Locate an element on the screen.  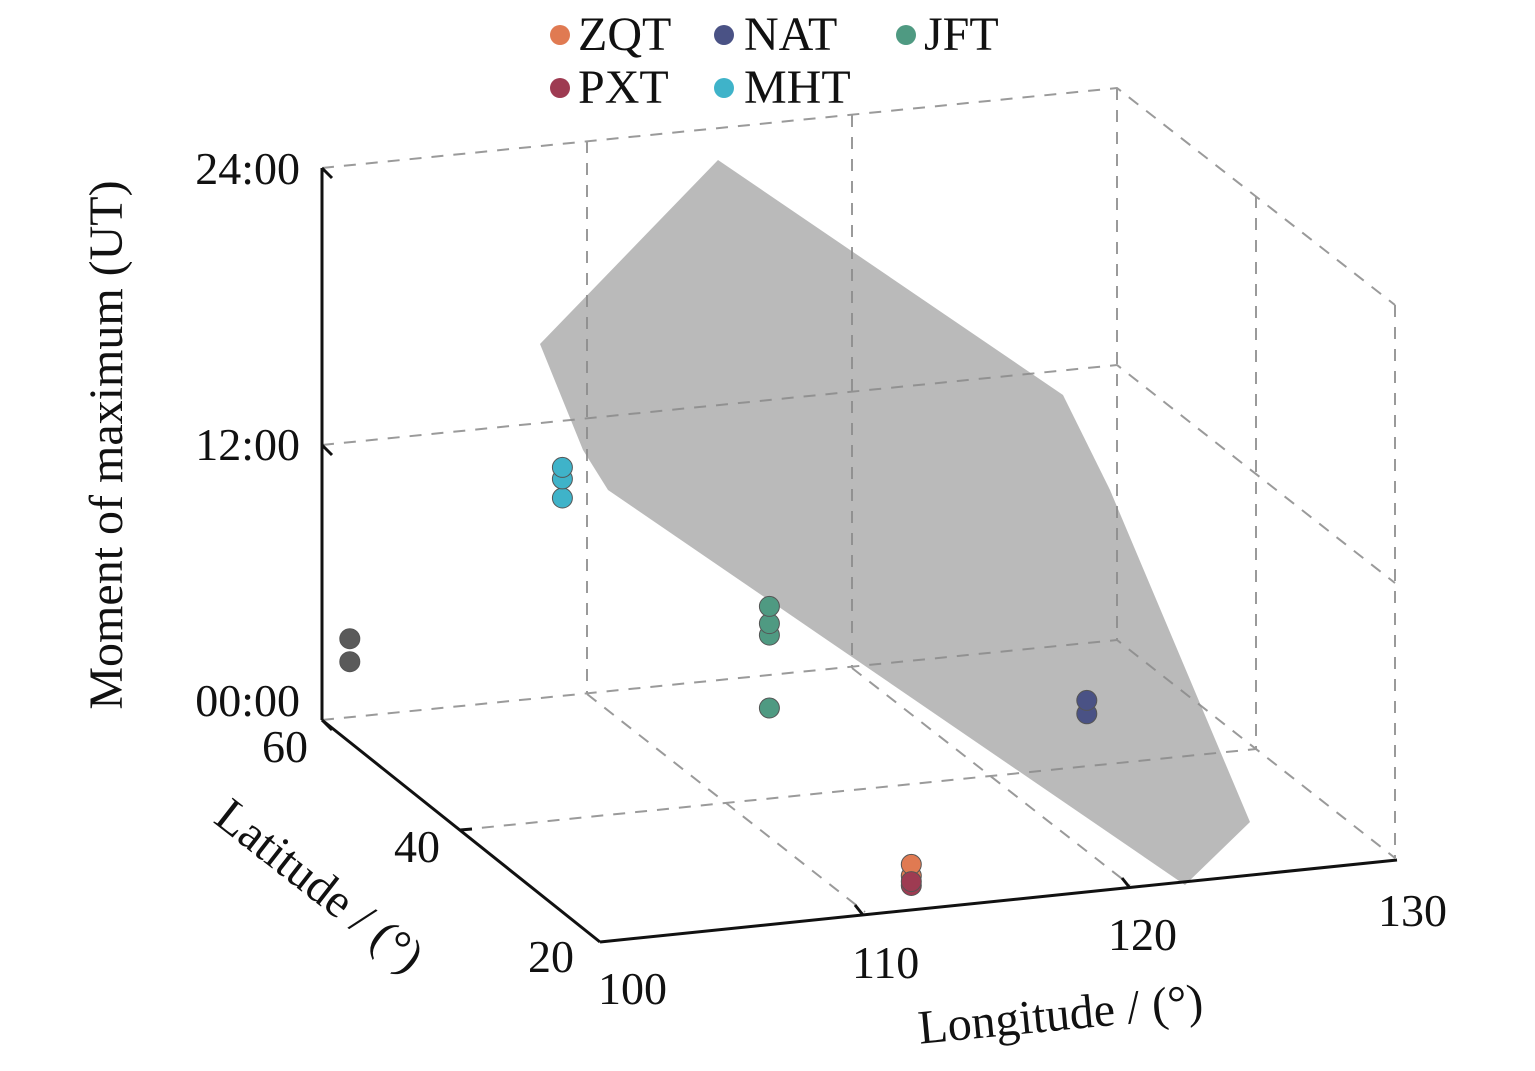
legend-label-pxt: PXT is located at coordinates (623, 87).